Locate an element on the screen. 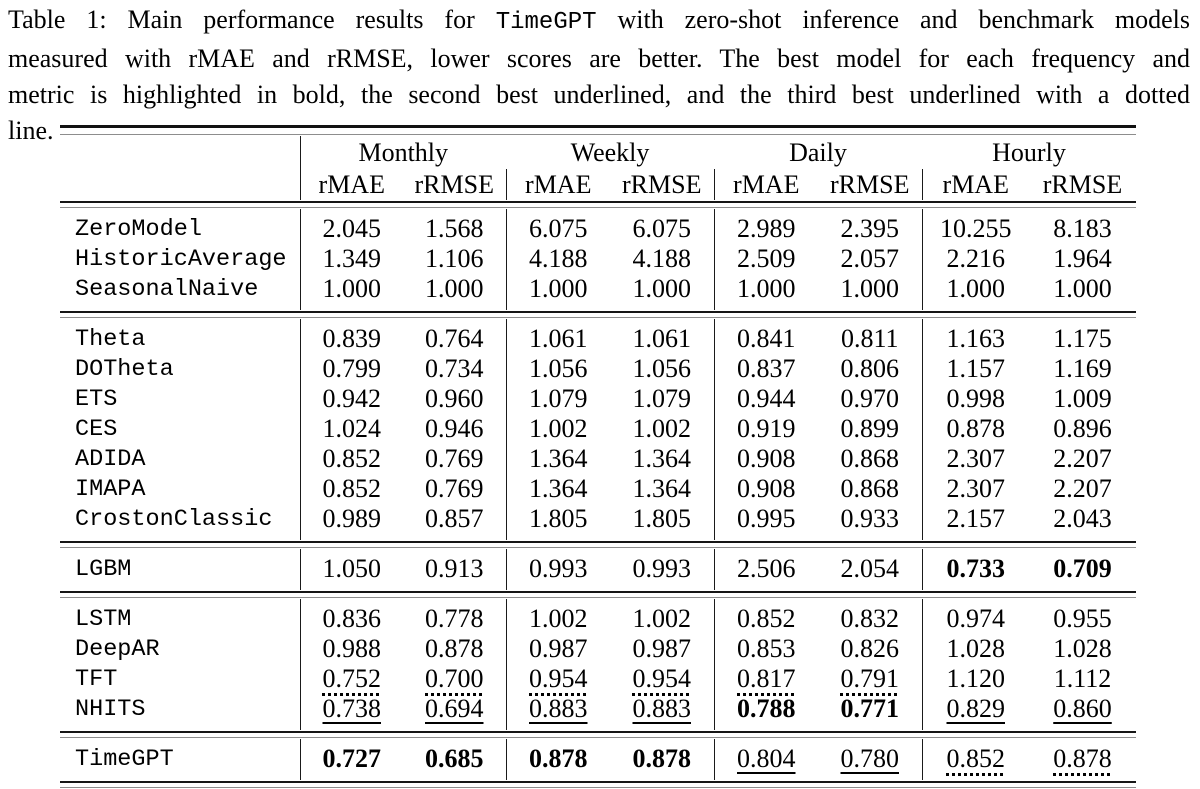 The width and height of the screenshot is (1200, 789). value-cell: 0.993 is located at coordinates (662, 569).